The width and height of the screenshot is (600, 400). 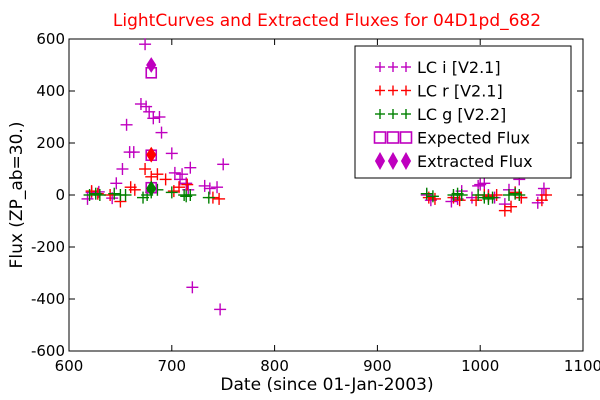 I want to click on legend-entry: Expected Flux, so click(x=451, y=138).